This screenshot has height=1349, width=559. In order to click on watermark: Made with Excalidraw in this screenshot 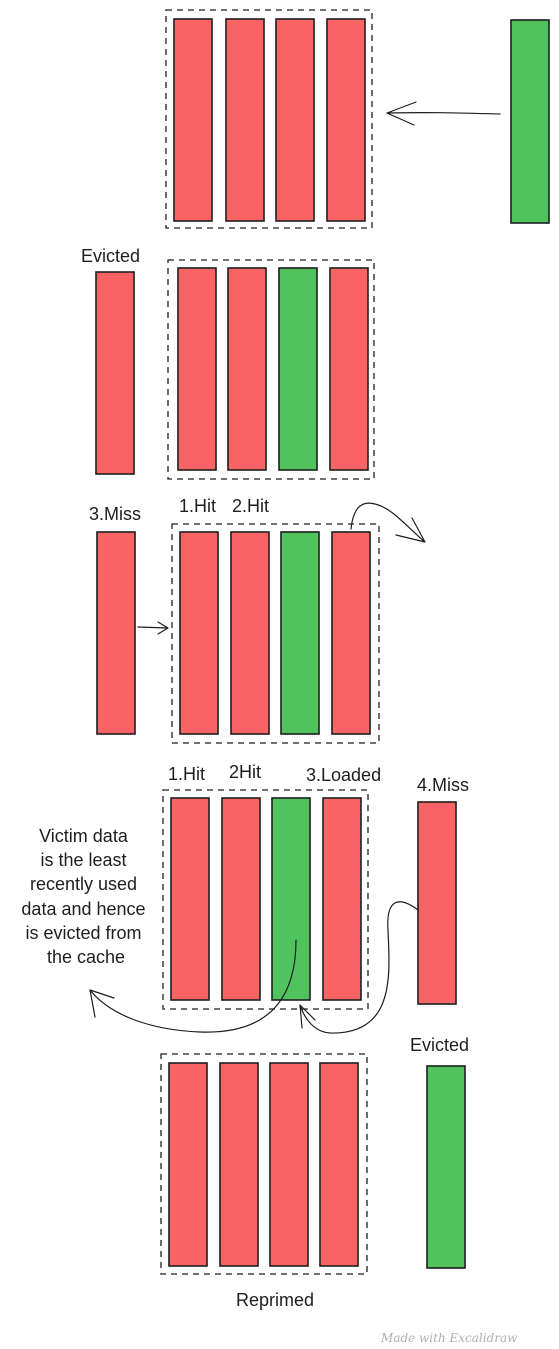, I will do `click(449, 1338)`.